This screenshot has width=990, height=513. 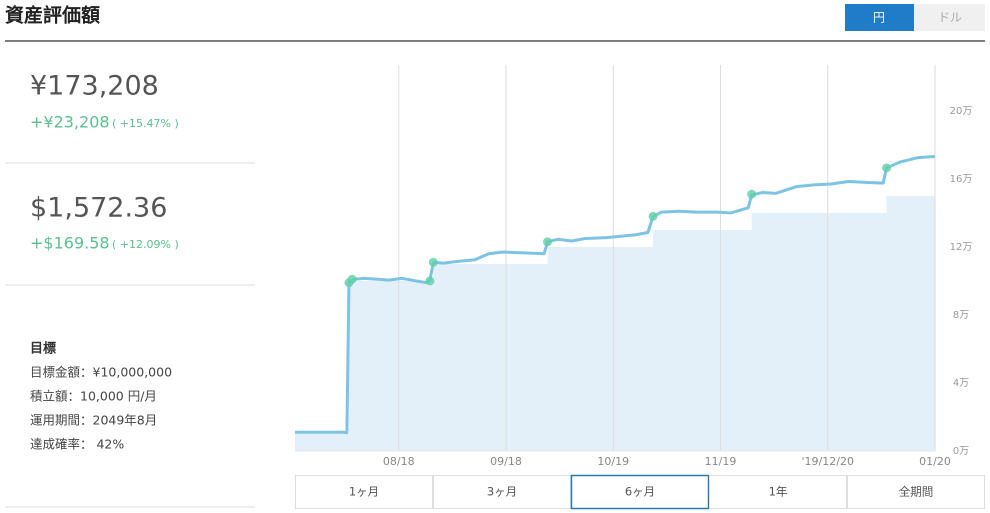 I want to click on range-button-label: 6ヶ月, so click(x=640, y=492).